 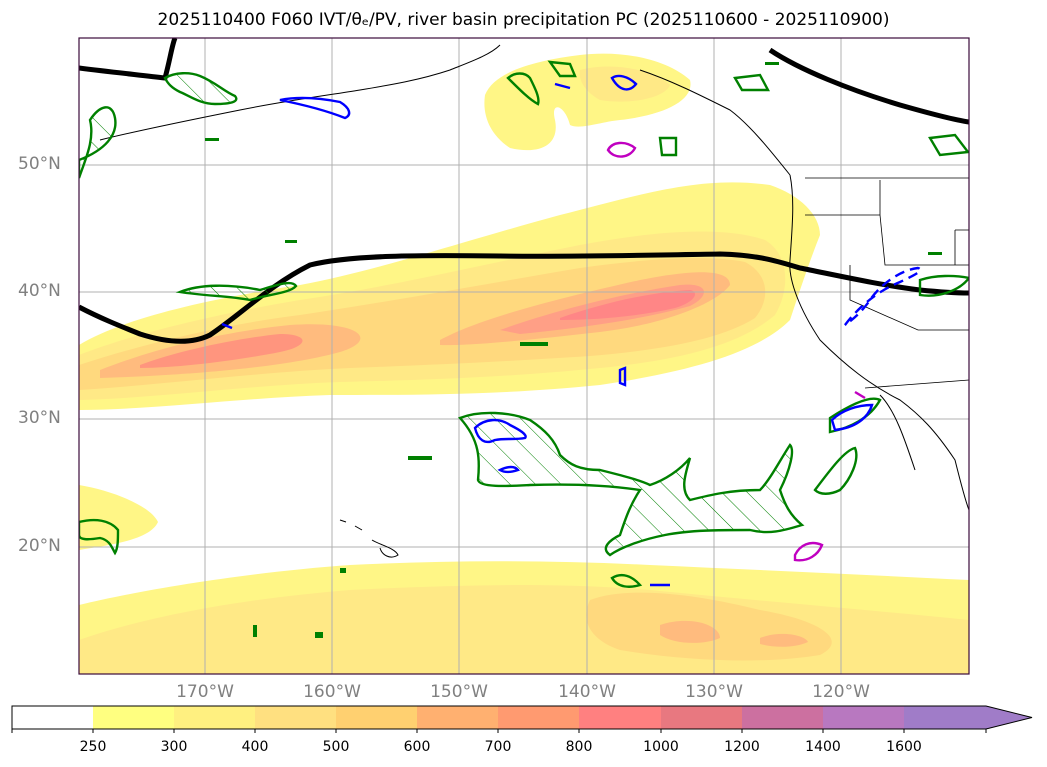 What do you see at coordinates (835, 470) in the screenshot?
I see `pv-contour-baja` at bounding box center [835, 470].